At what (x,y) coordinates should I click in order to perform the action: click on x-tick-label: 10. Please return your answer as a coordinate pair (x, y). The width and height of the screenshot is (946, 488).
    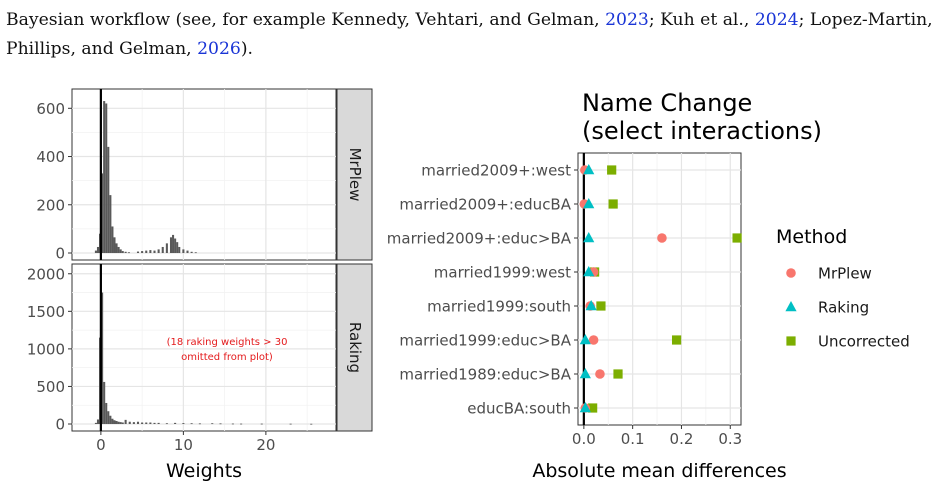
    Looking at the image, I should click on (183, 445).